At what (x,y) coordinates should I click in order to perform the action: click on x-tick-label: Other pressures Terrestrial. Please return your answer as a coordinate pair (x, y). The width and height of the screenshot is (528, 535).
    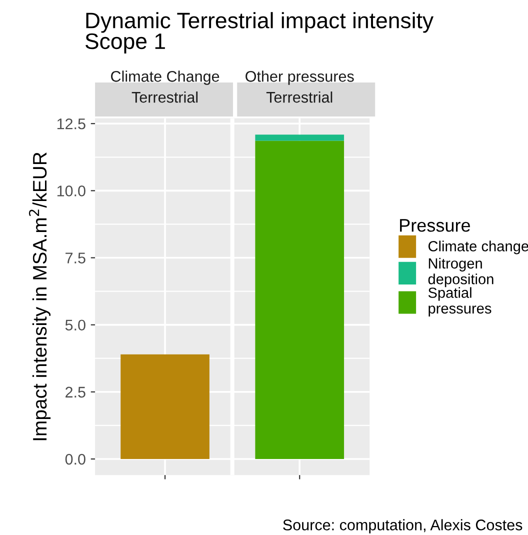
    Looking at the image, I should click on (300, 86).